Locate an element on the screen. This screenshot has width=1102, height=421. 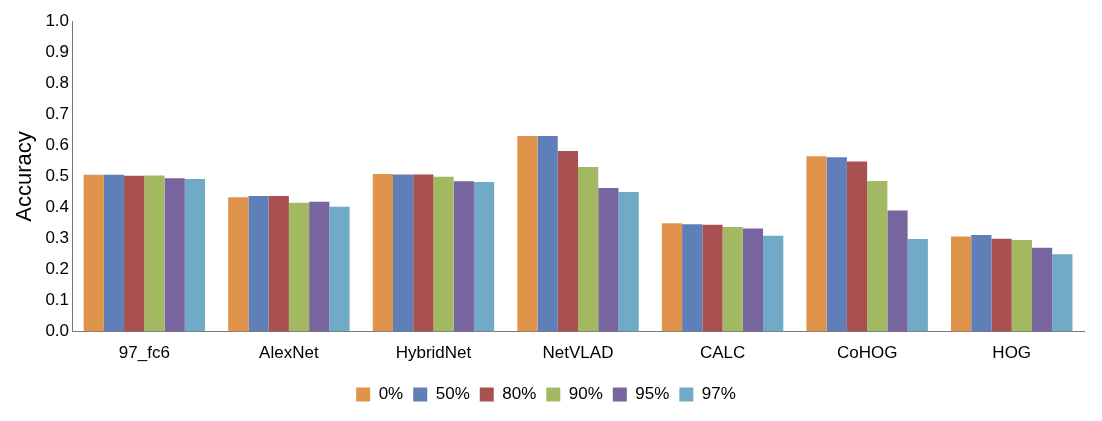
x-tick-label: HOG is located at coordinates (1012, 353).